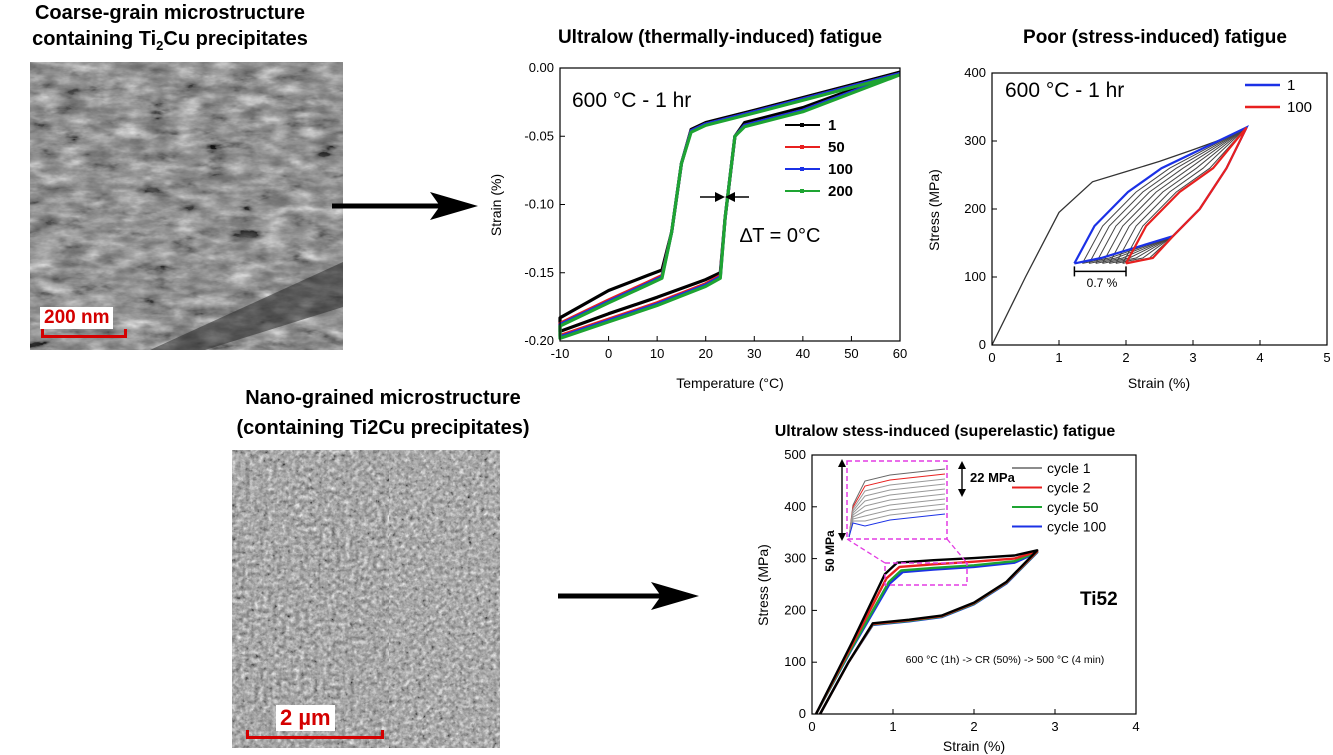  What do you see at coordinates (851, 353) in the screenshot?
I see `x-tick-label: 50` at bounding box center [851, 353].